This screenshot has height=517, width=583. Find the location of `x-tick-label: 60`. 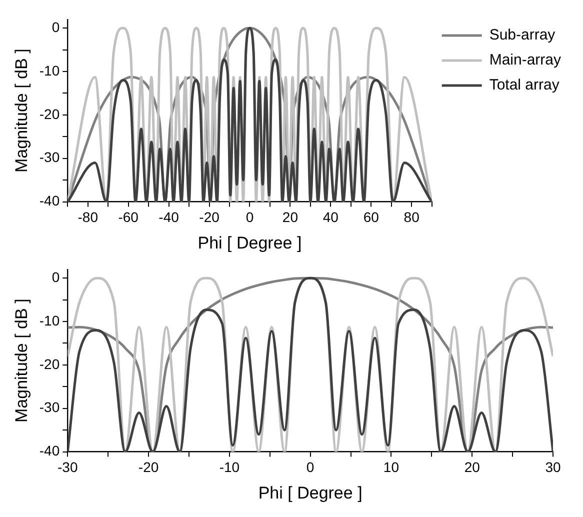

x-tick-label: 60 is located at coordinates (371, 217).